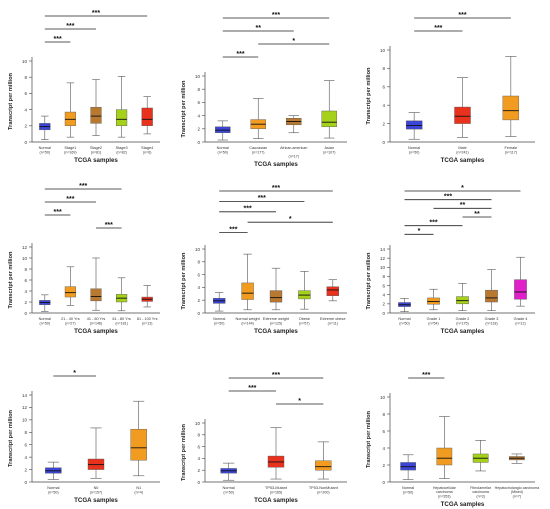 This screenshot has width=550, height=509. I want to click on category-label: 21 - 40 Yrs, so click(70, 319).